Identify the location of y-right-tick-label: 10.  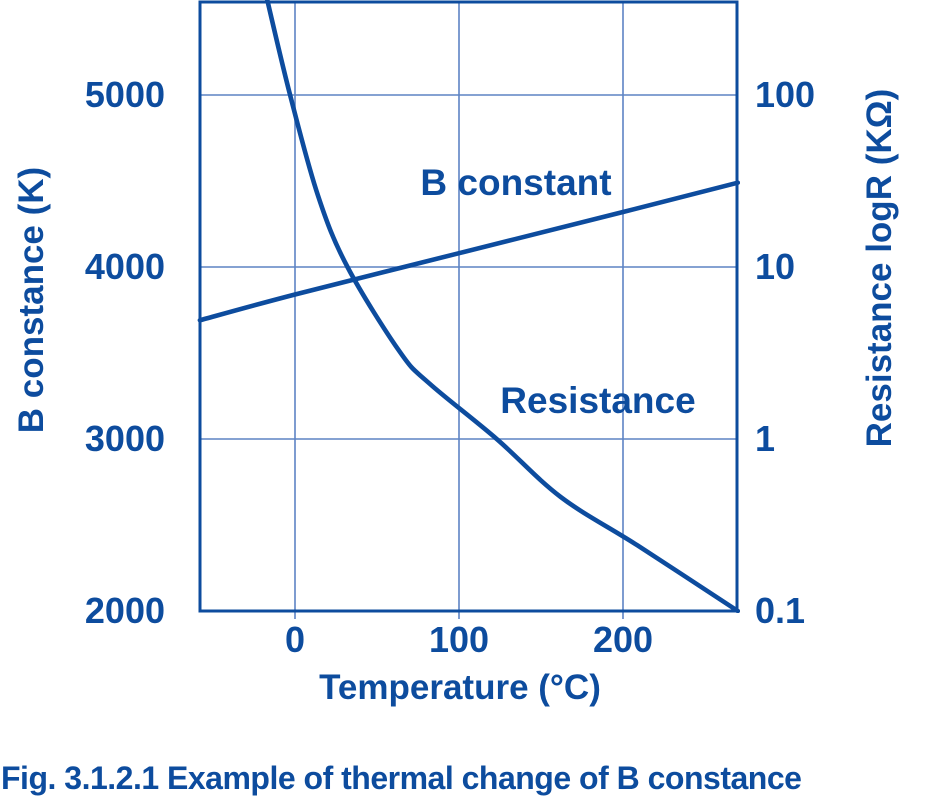
(775, 266).